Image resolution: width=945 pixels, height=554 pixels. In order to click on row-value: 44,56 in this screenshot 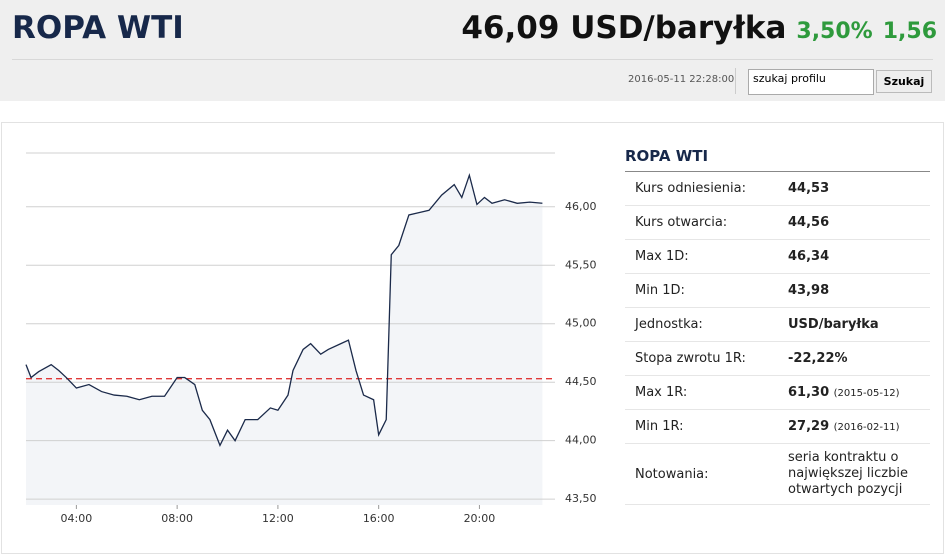, I will do `click(859, 222)`.